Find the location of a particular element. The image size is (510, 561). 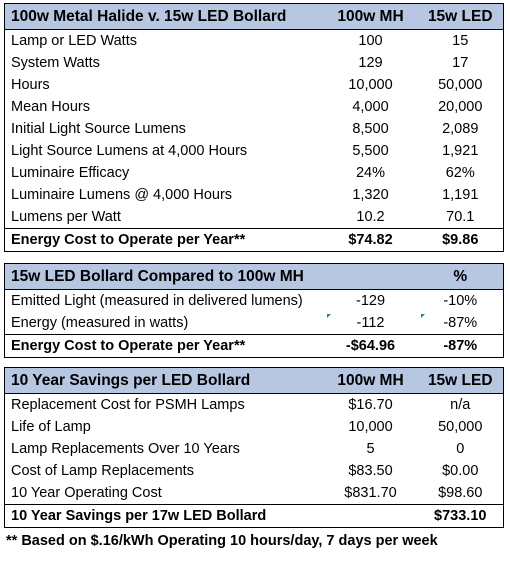

table-row: Life of Lamp 10,000 50,000 is located at coordinates (254, 427).